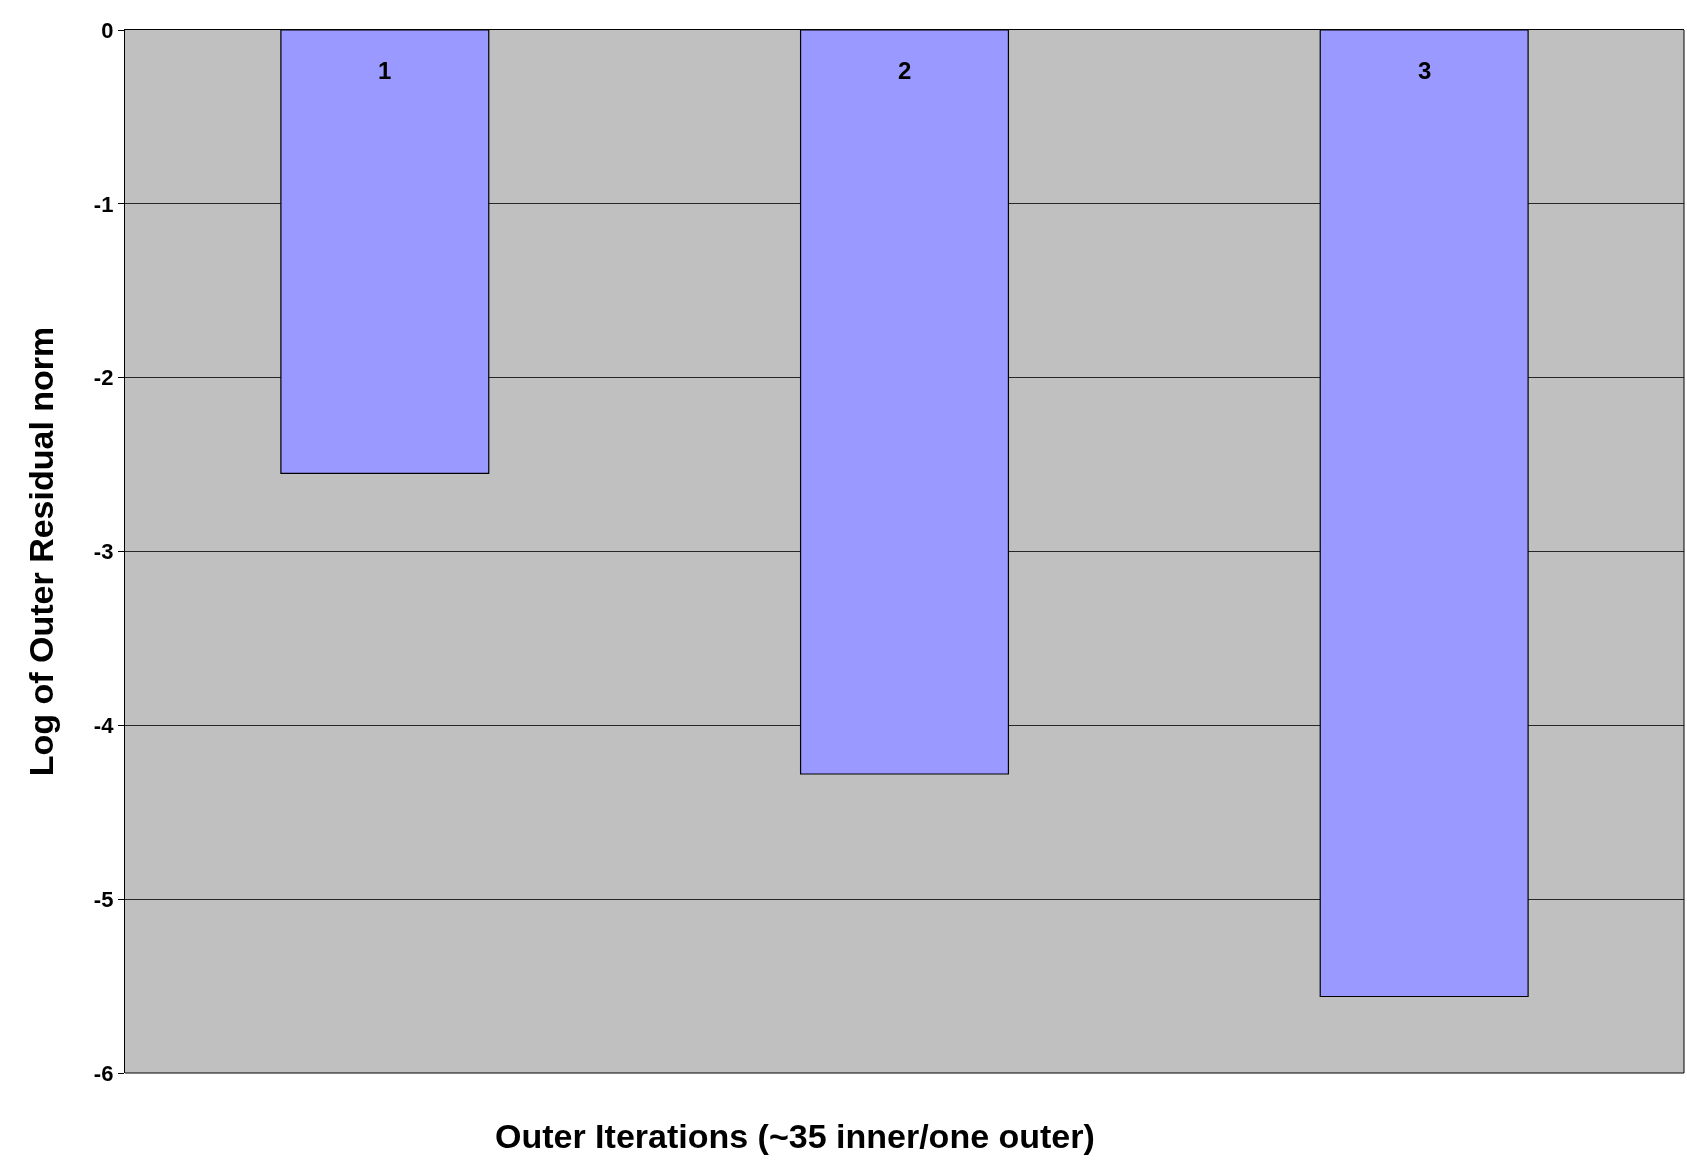 Image resolution: width=1687 pixels, height=1163 pixels. Describe the element at coordinates (385, 70) in the screenshot. I see `x-tick-label: 1` at that location.